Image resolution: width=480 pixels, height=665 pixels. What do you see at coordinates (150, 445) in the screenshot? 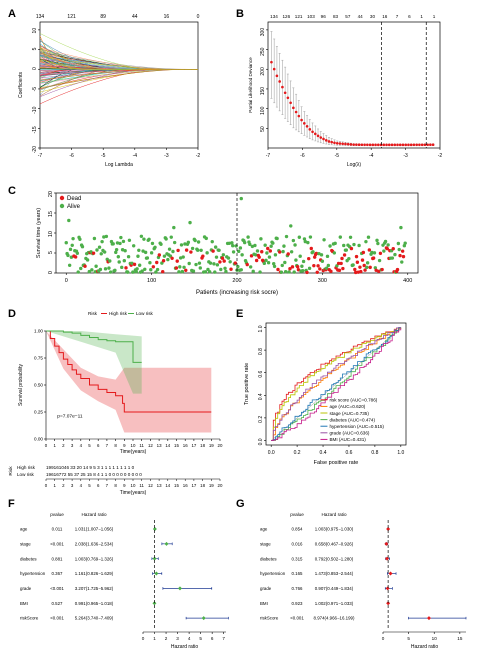
I see `x-axis-tick-label: 12` at bounding box center [150, 445].